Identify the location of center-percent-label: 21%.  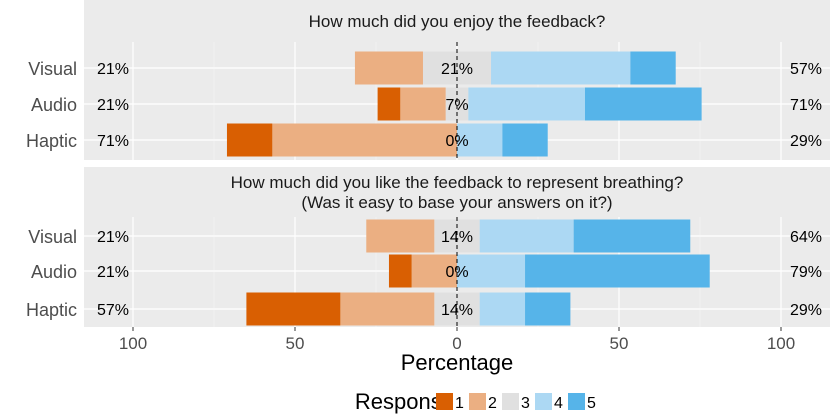
(457, 69).